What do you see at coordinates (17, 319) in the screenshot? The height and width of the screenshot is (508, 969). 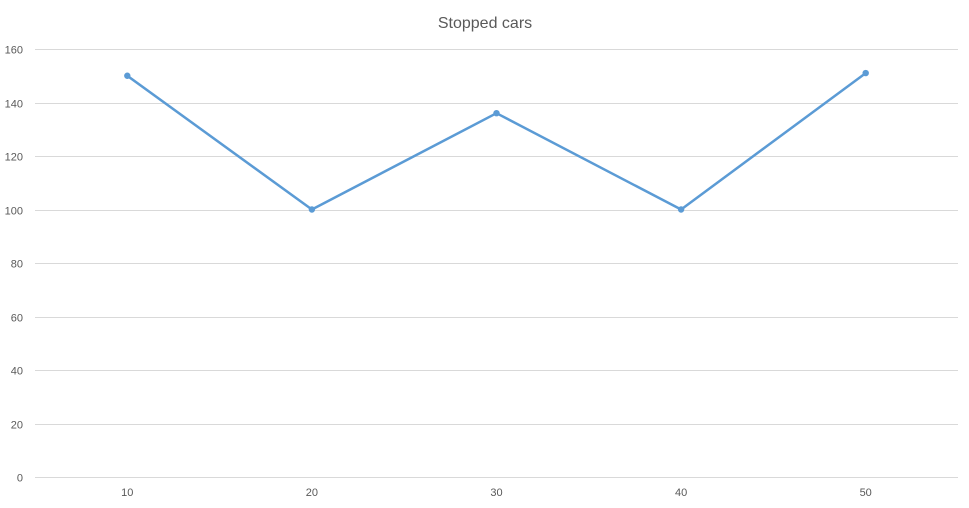 I see `y-tick-label: 60` at bounding box center [17, 319].